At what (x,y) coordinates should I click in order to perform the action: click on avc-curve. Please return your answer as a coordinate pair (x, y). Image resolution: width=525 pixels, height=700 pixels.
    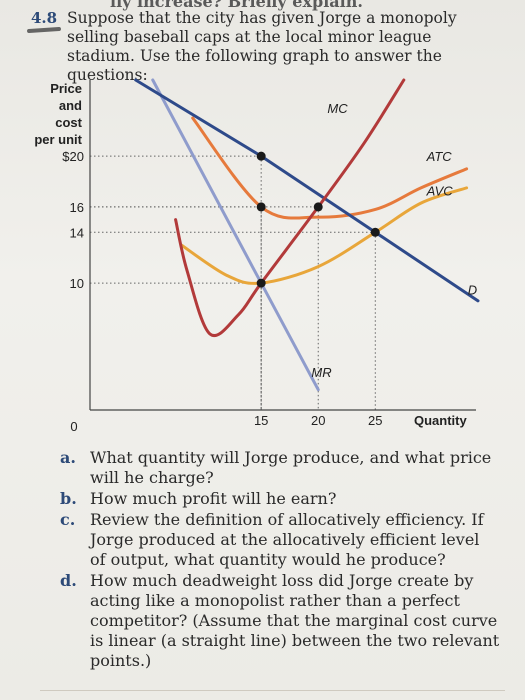
    Looking at the image, I should click on (324, 235).